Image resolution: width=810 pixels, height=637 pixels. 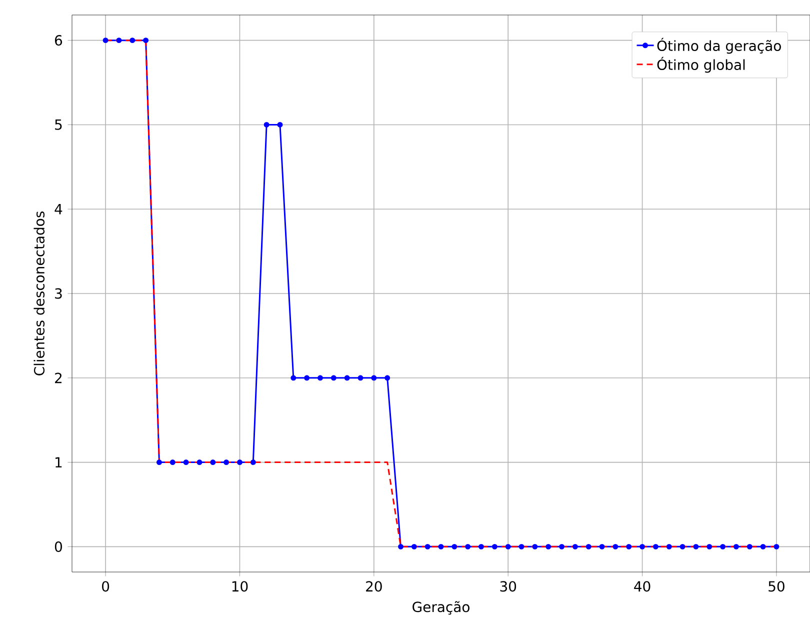 What do you see at coordinates (39, 294) in the screenshot?
I see `y-axis-title: Clientes desconectados` at bounding box center [39, 294].